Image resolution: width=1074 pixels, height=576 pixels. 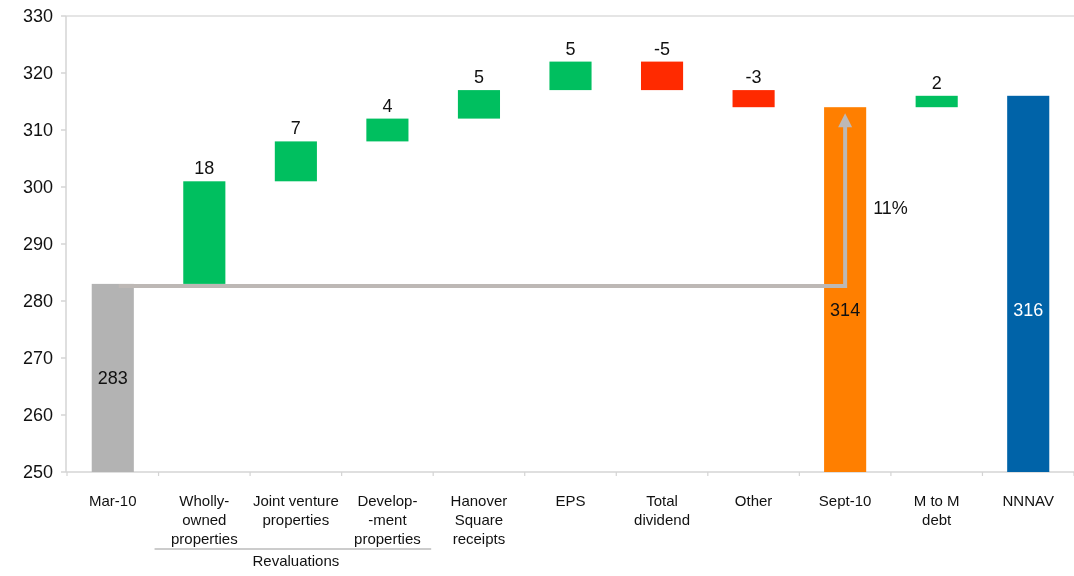 What do you see at coordinates (295, 128) in the screenshot?
I see `data-label: 7` at bounding box center [295, 128].